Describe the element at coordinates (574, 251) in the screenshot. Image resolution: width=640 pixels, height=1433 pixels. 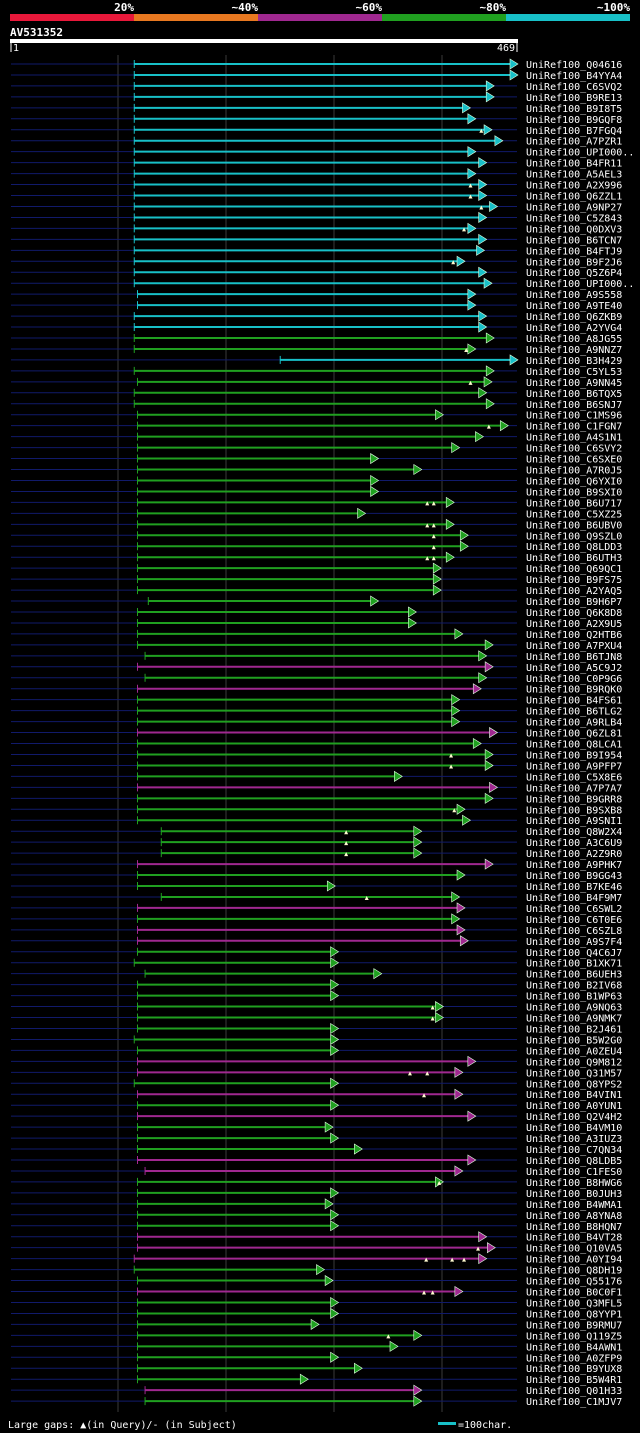
I see `hit-label: UniRef100_B4FTJ9` at that location.